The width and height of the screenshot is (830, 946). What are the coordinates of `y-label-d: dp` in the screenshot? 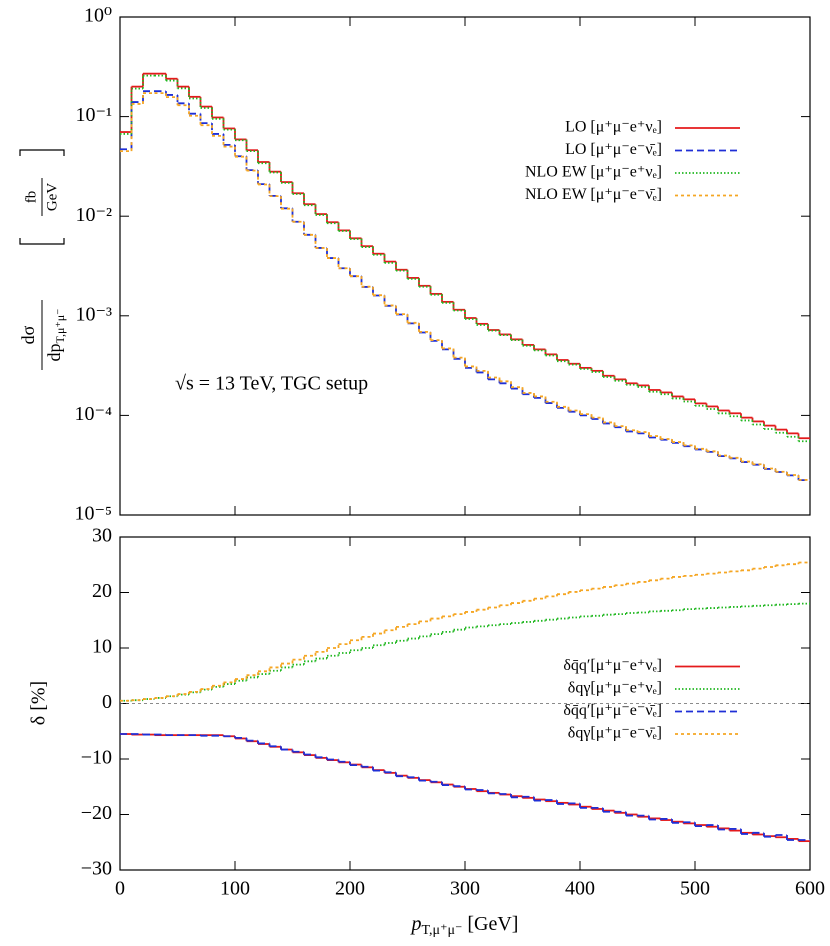 It's located at (54, 352).